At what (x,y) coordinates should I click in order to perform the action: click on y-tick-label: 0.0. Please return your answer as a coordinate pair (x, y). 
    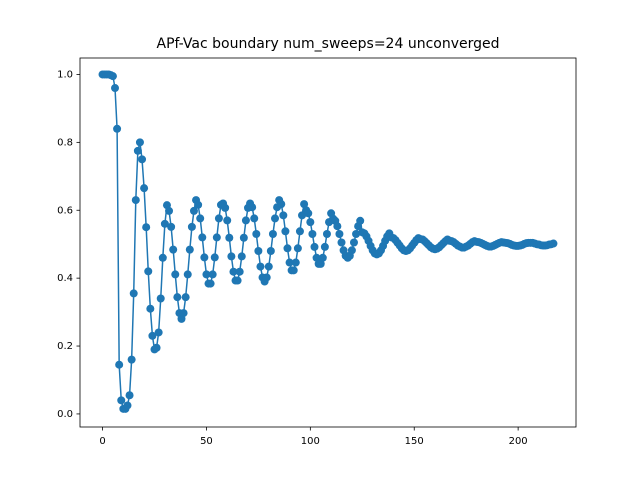
    Looking at the image, I should click on (65, 414).